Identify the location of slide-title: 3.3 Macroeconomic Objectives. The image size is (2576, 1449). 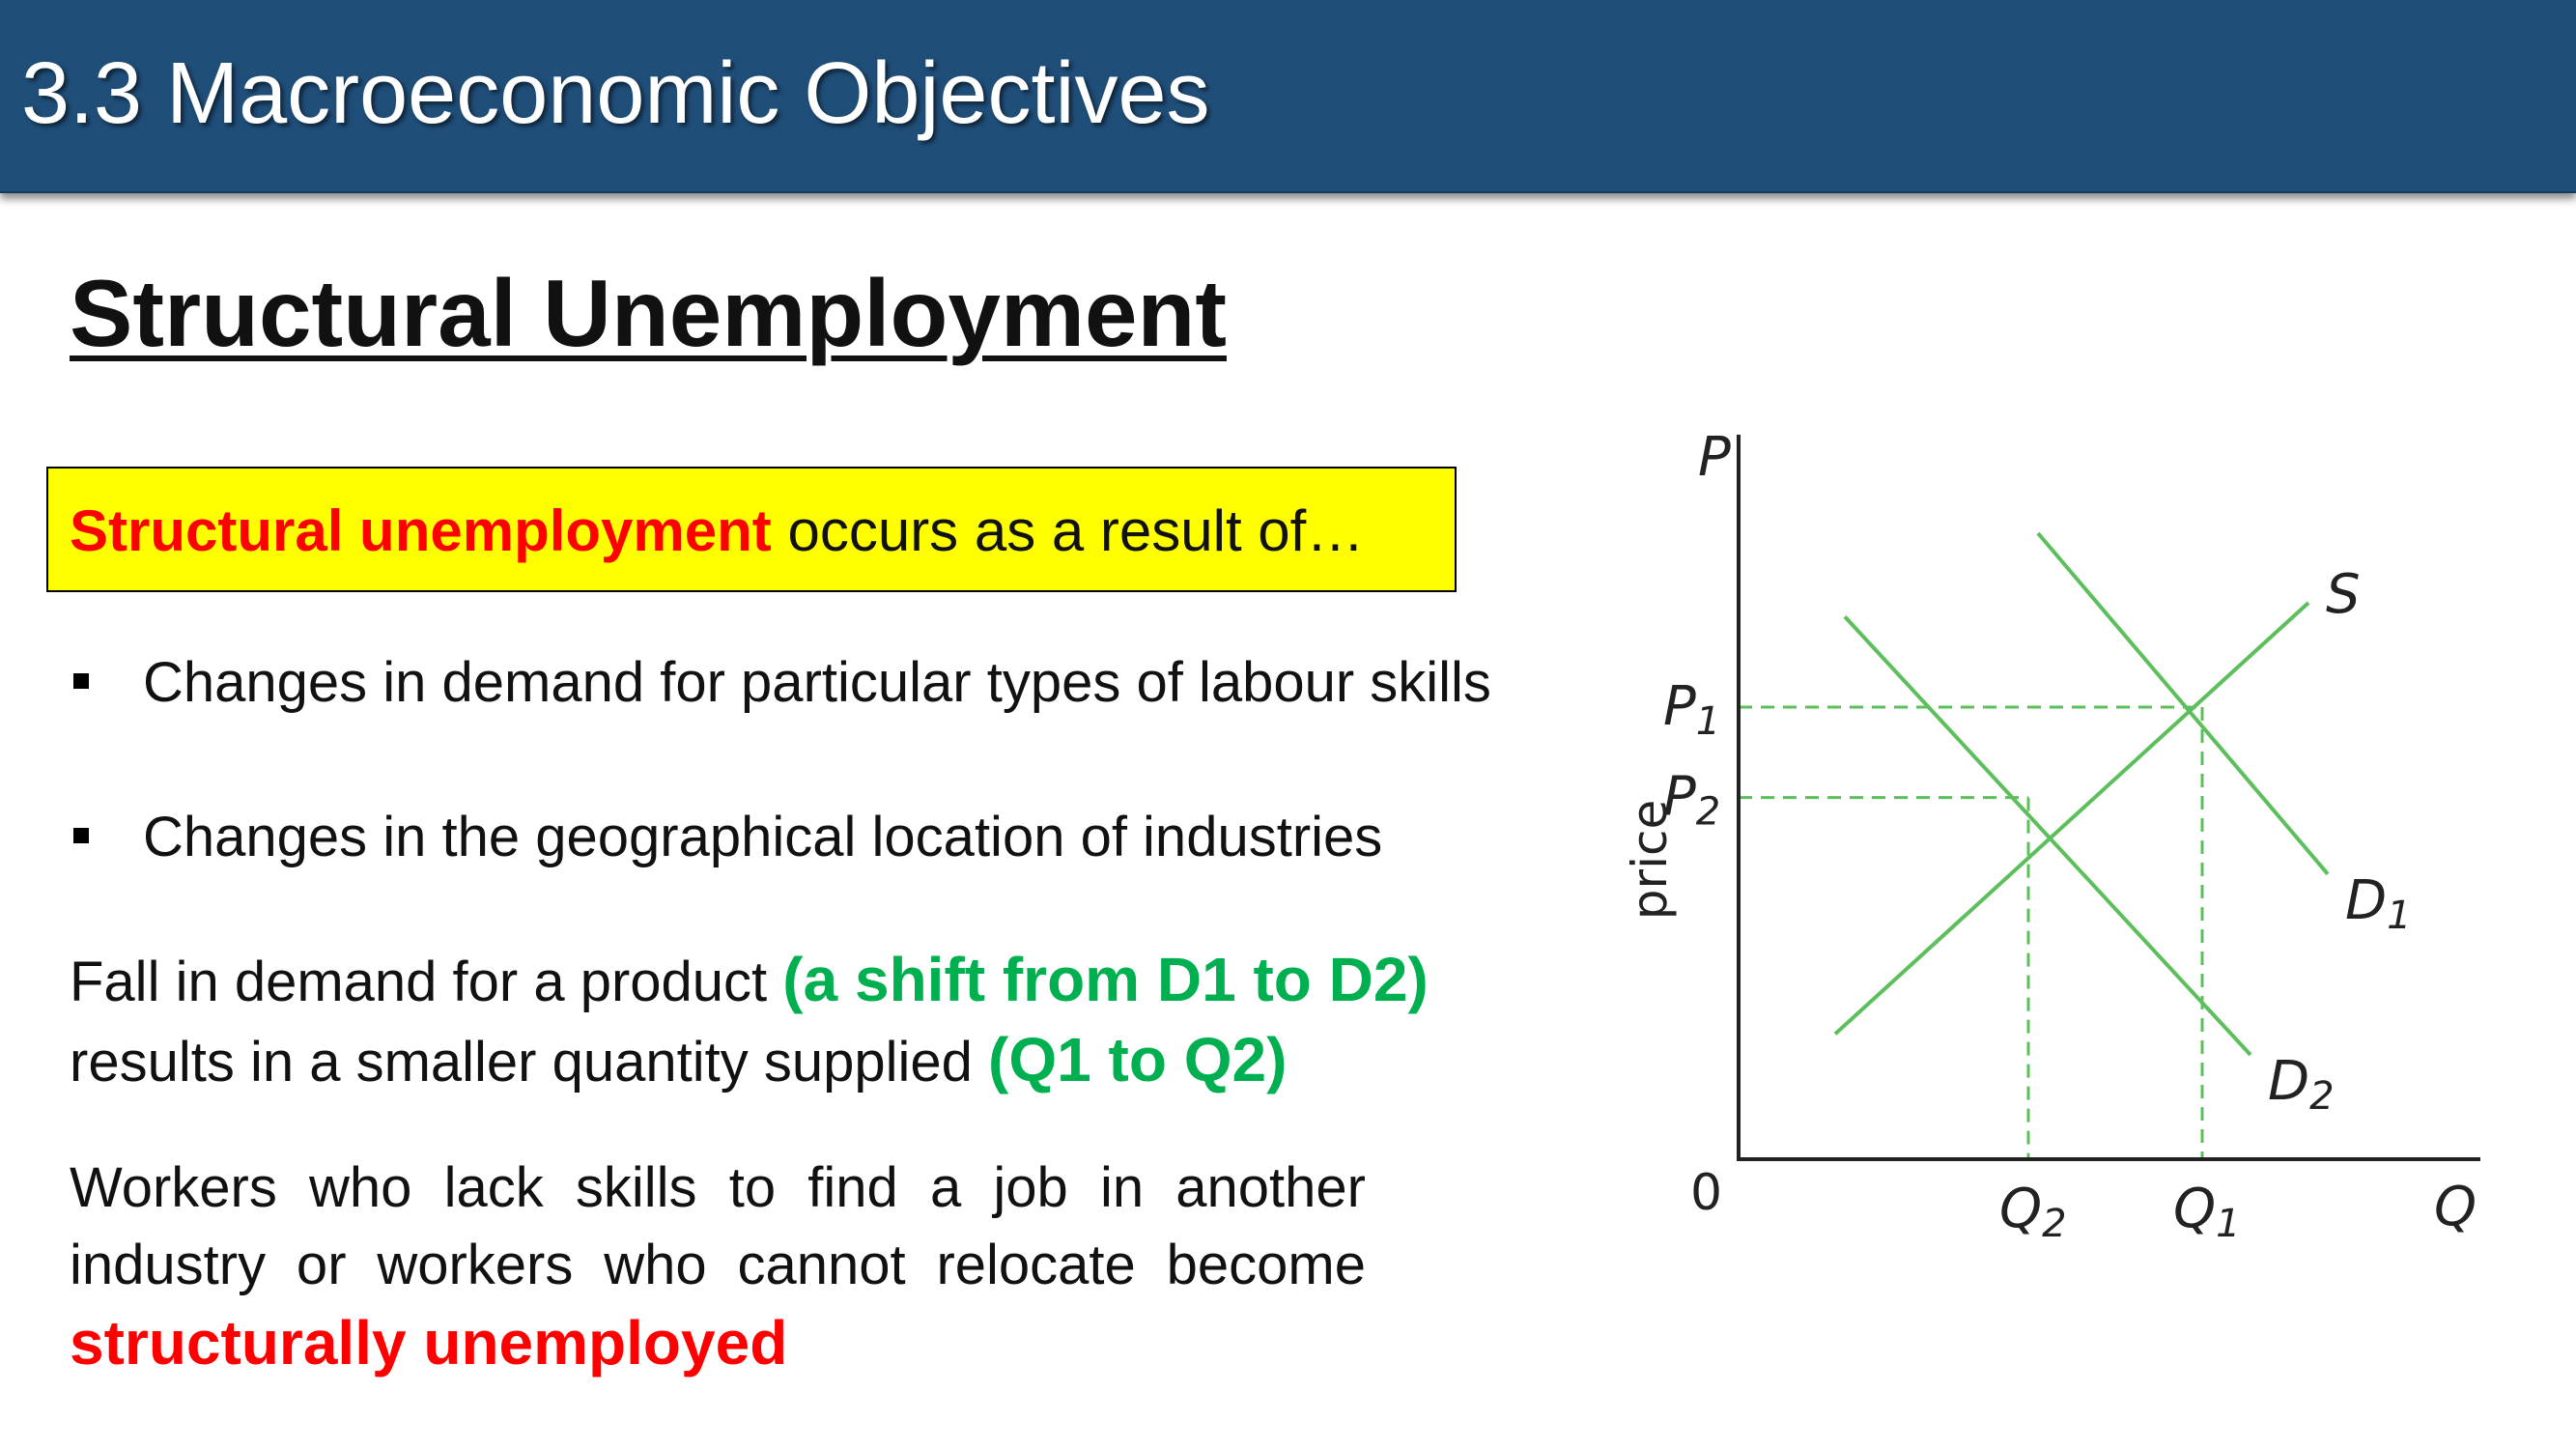
(615, 93).